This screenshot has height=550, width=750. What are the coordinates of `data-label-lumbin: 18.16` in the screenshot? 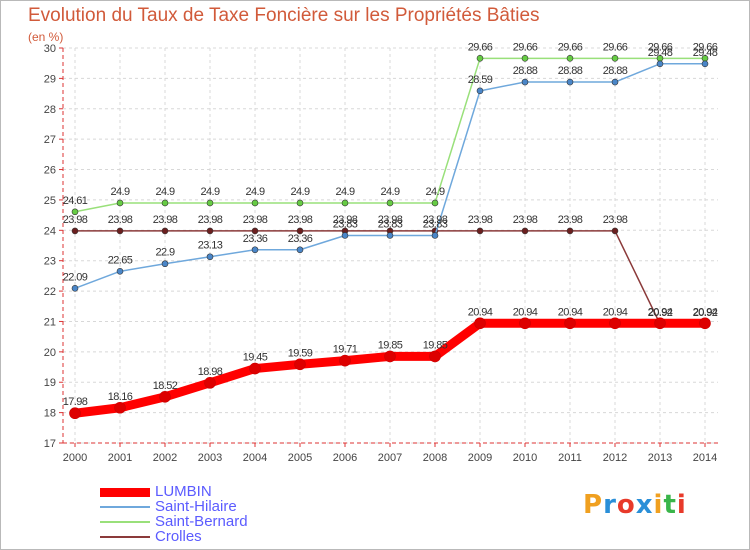 It's located at (120, 397).